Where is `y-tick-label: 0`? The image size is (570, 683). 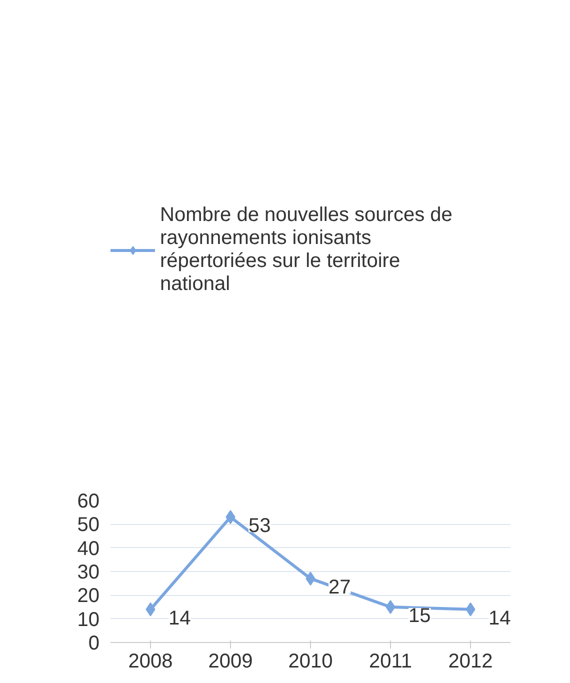
y-tick-label: 0 is located at coordinates (94, 643).